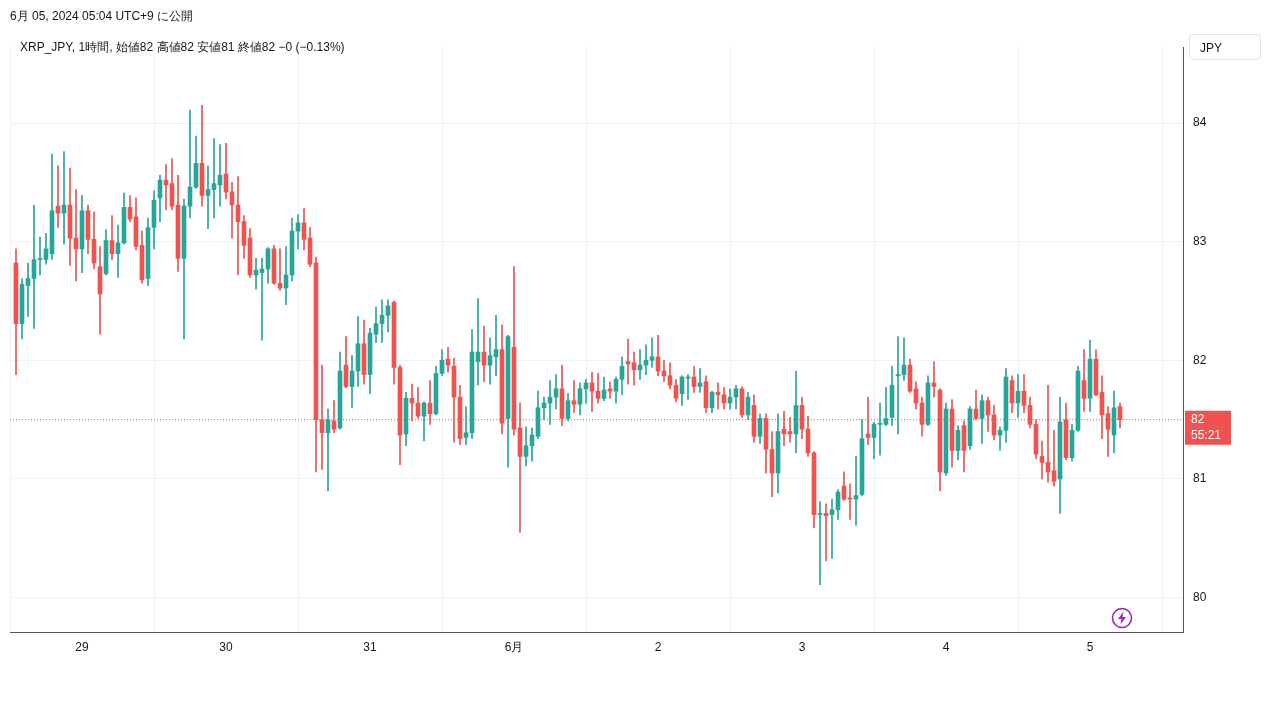  I want to click on x-tick-label: 4, so click(946, 646).